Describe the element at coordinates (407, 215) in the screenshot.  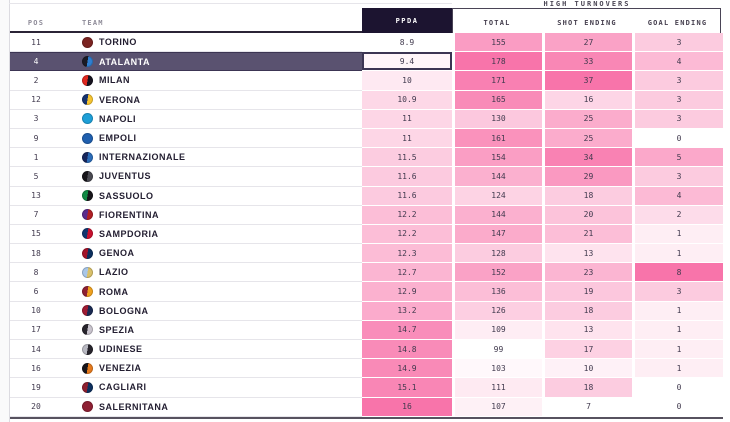
I see `ppda-value-cell: 12.2` at that location.